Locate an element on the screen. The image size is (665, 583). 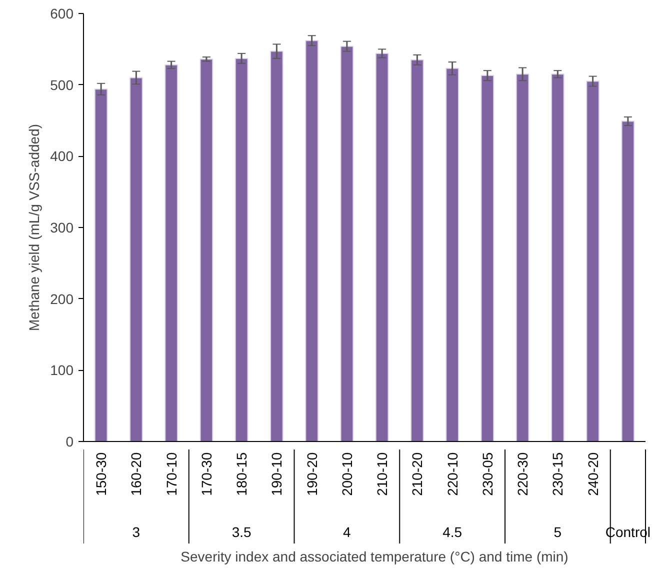
x-tick-label: 190-20 is located at coordinates (312, 474).